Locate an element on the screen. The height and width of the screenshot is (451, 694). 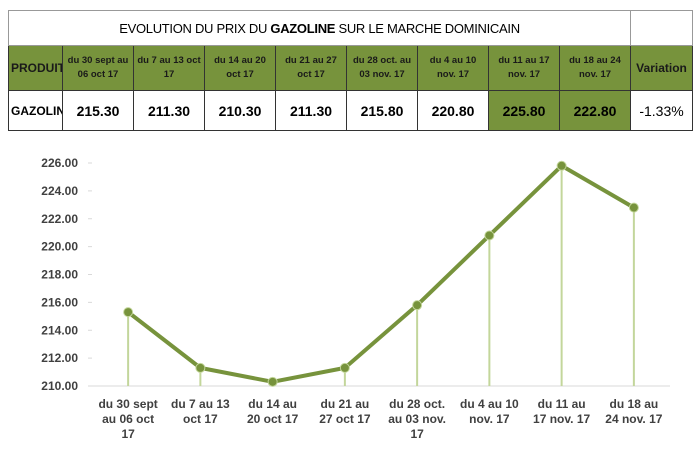
header-cell: Variation is located at coordinates (662, 68).